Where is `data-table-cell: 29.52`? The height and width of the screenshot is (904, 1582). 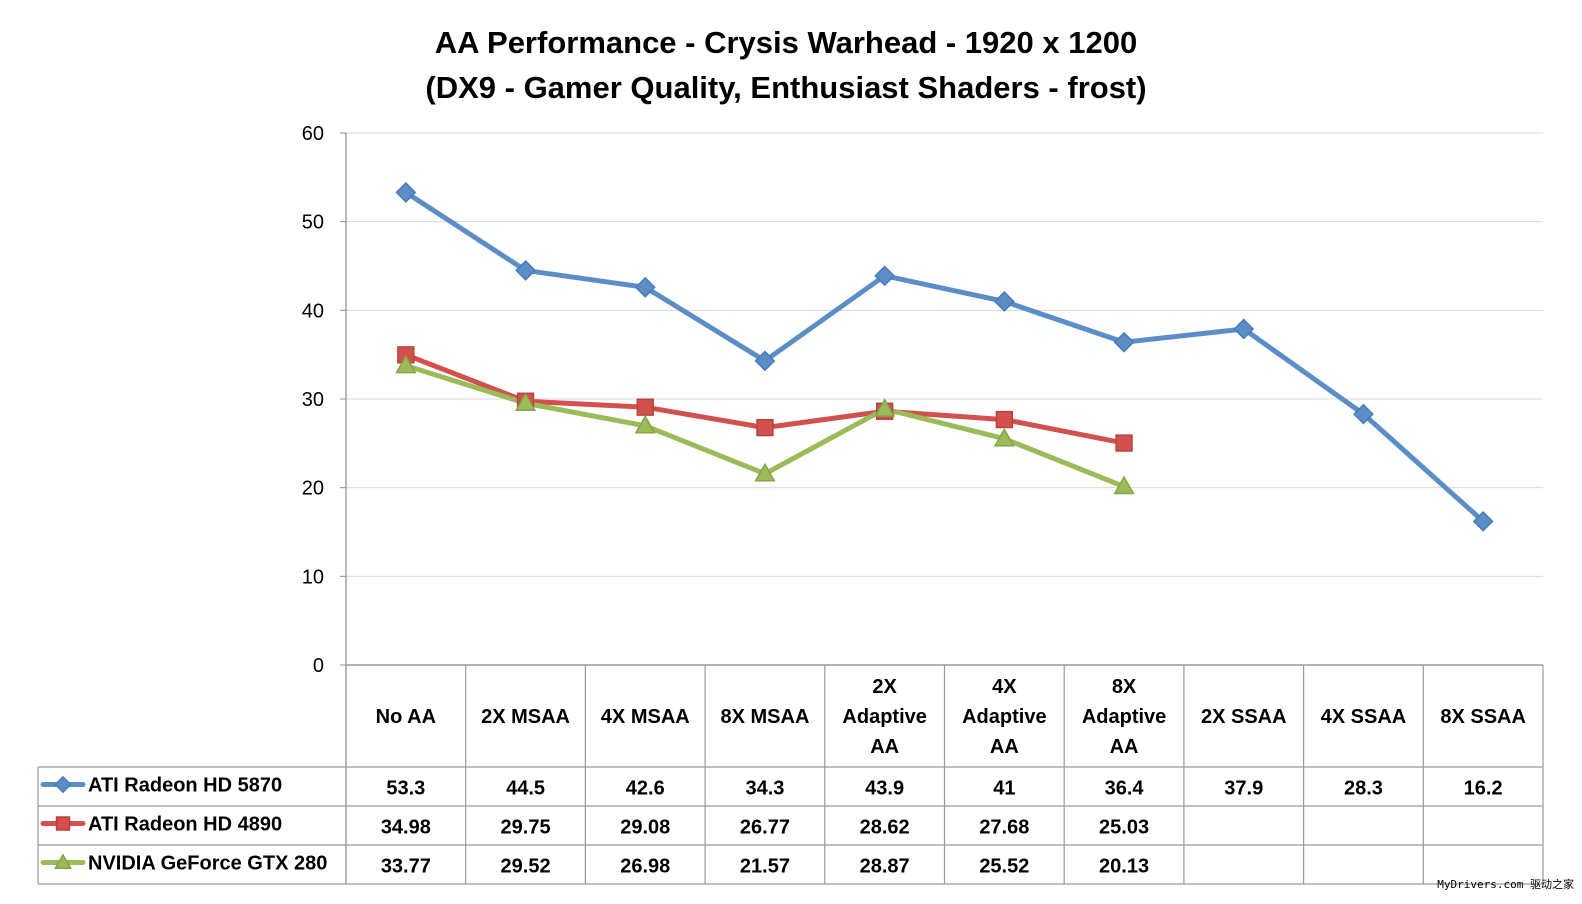 data-table-cell: 29.52 is located at coordinates (526, 867).